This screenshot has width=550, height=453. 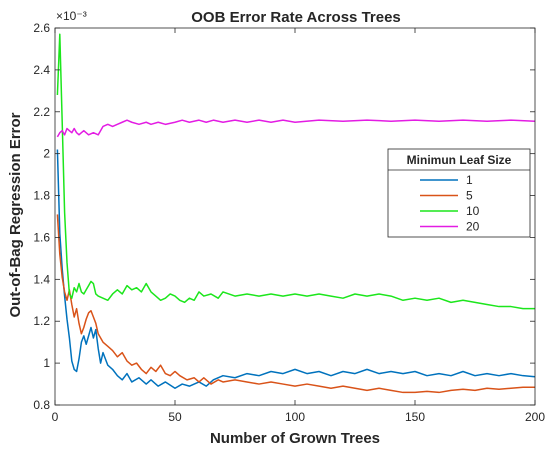 What do you see at coordinates (175, 417) in the screenshot?
I see `x-tick-label: 50` at bounding box center [175, 417].